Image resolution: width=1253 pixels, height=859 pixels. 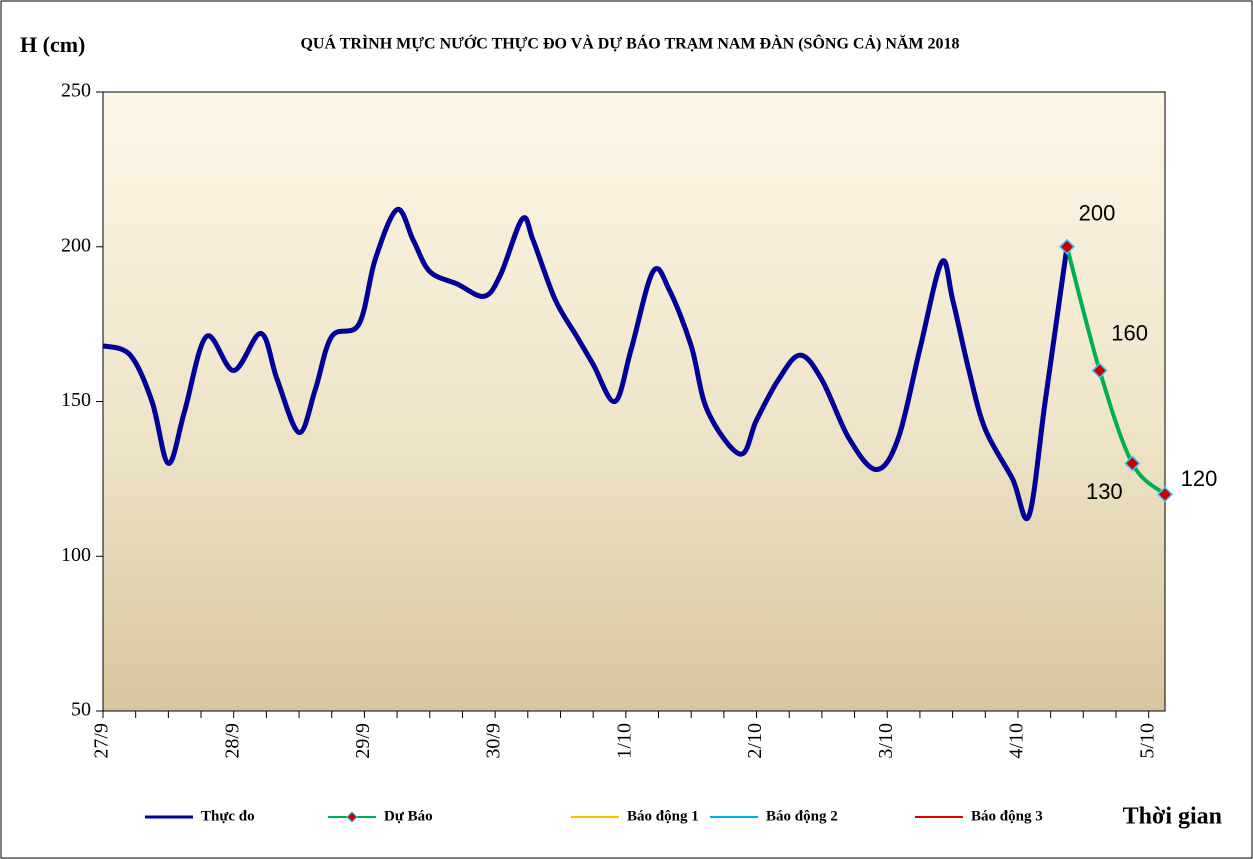 I want to click on y-tick-label: 150, so click(x=76, y=400).